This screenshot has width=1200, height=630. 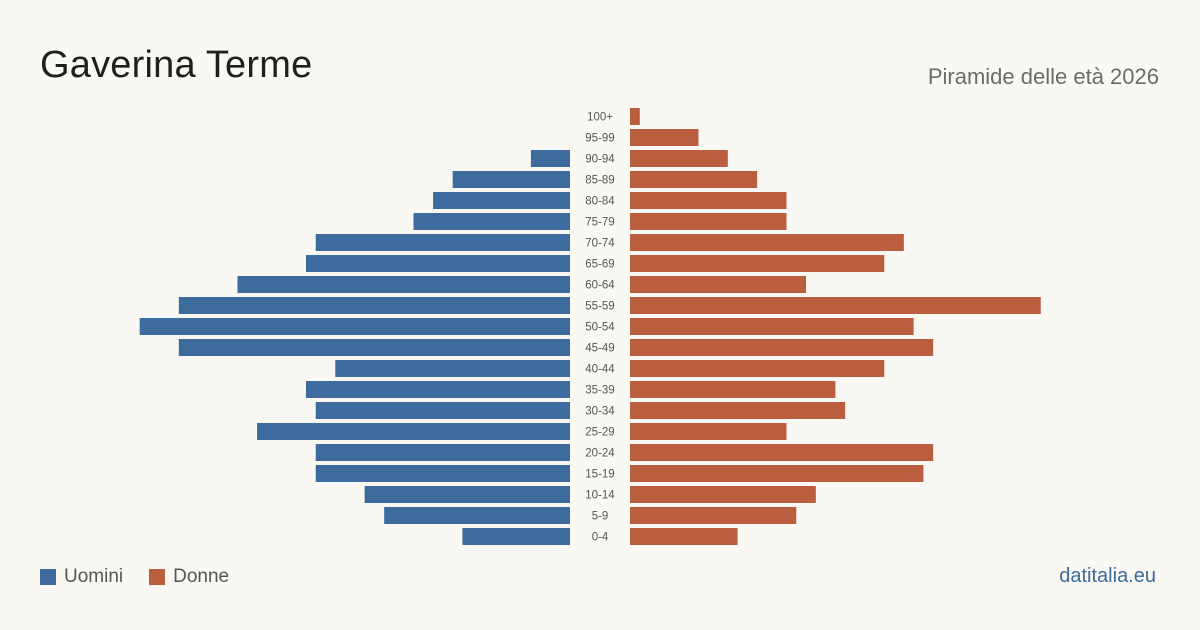 I want to click on age-label-95-99: 95-99, so click(x=599, y=139).